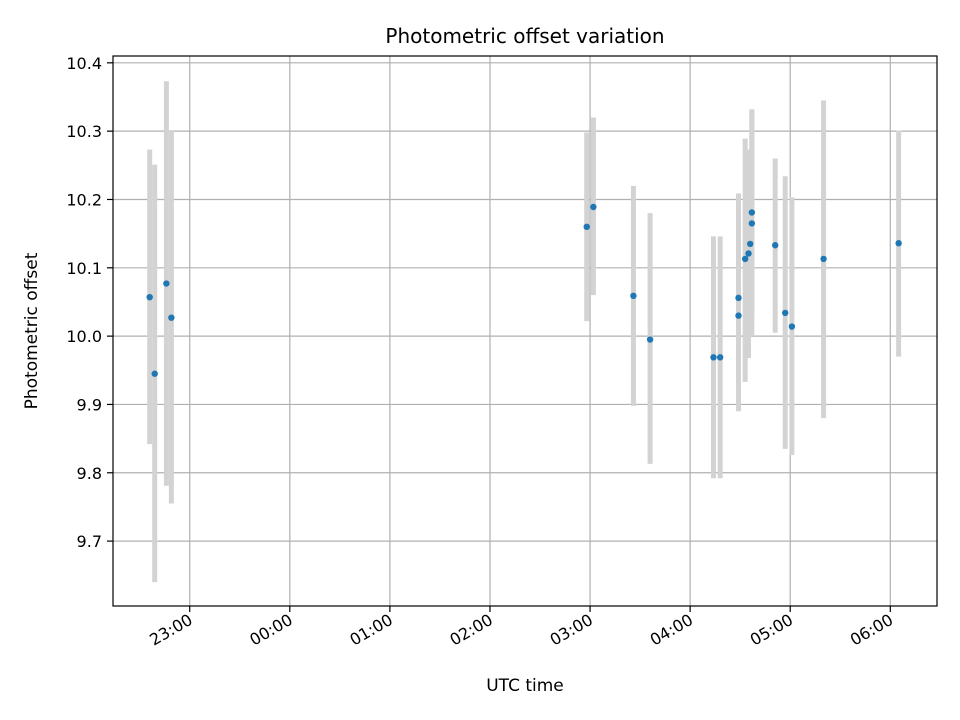 The height and width of the screenshot is (720, 960). I want to click on y-tick-label: 9.9, so click(89, 404).